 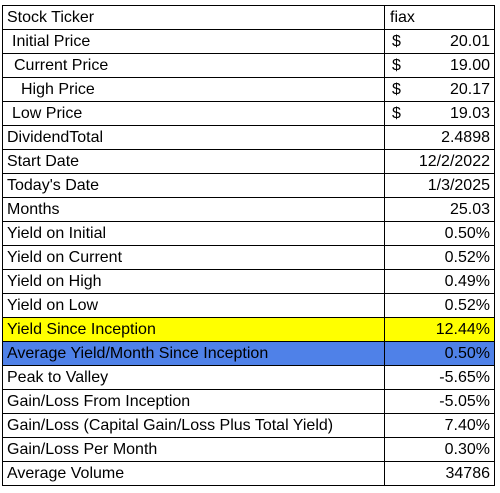 I want to click on value-cell: 0.30%, so click(x=440, y=449).